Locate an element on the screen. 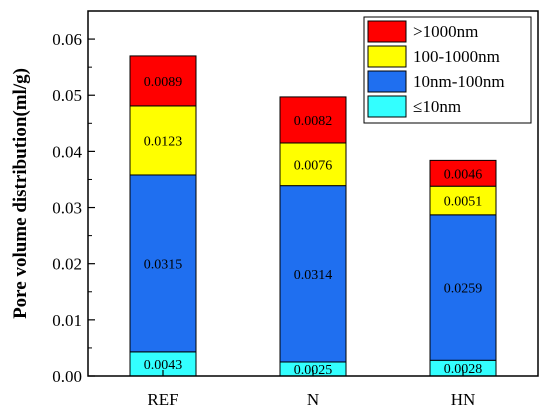 The width and height of the screenshot is (550, 412). data-label: 0.0314 is located at coordinates (313, 275).